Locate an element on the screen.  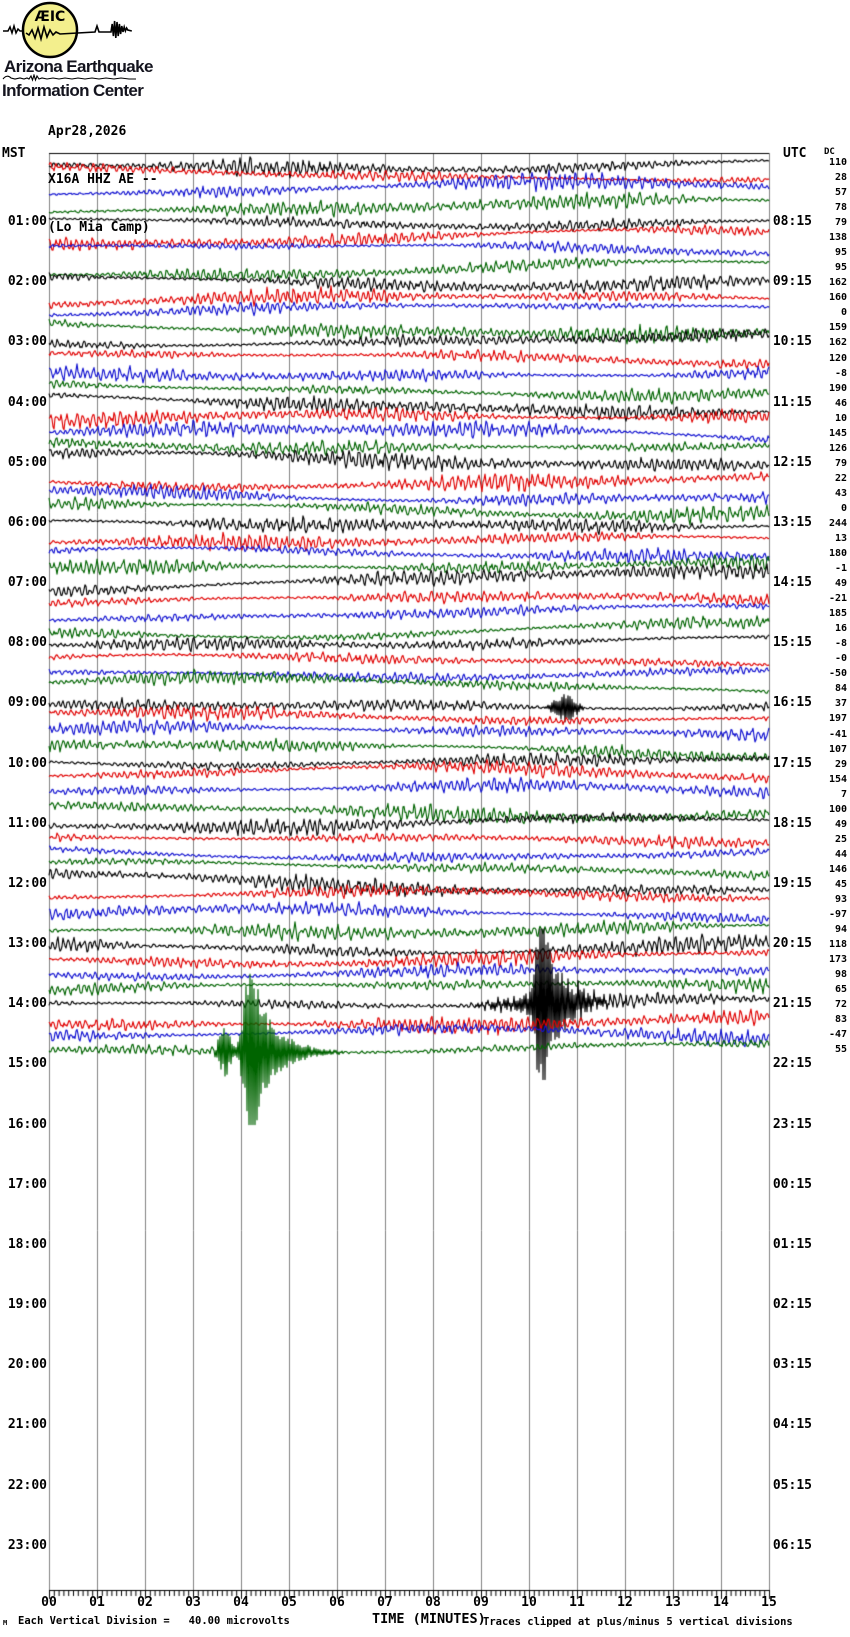
dc-value: 118 is located at coordinates (837, 944).